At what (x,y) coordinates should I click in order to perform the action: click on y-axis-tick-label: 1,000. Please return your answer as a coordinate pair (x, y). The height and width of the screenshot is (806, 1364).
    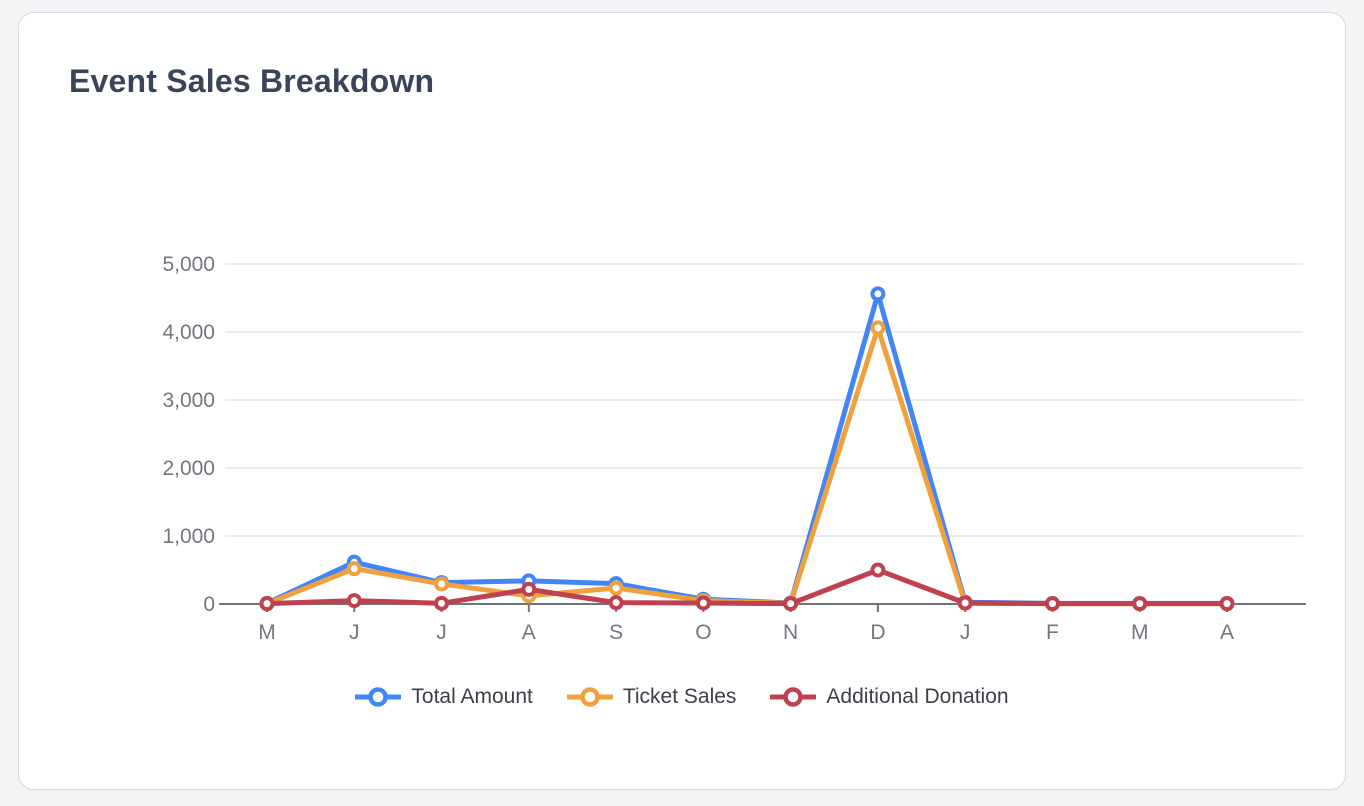
    Looking at the image, I should click on (188, 536).